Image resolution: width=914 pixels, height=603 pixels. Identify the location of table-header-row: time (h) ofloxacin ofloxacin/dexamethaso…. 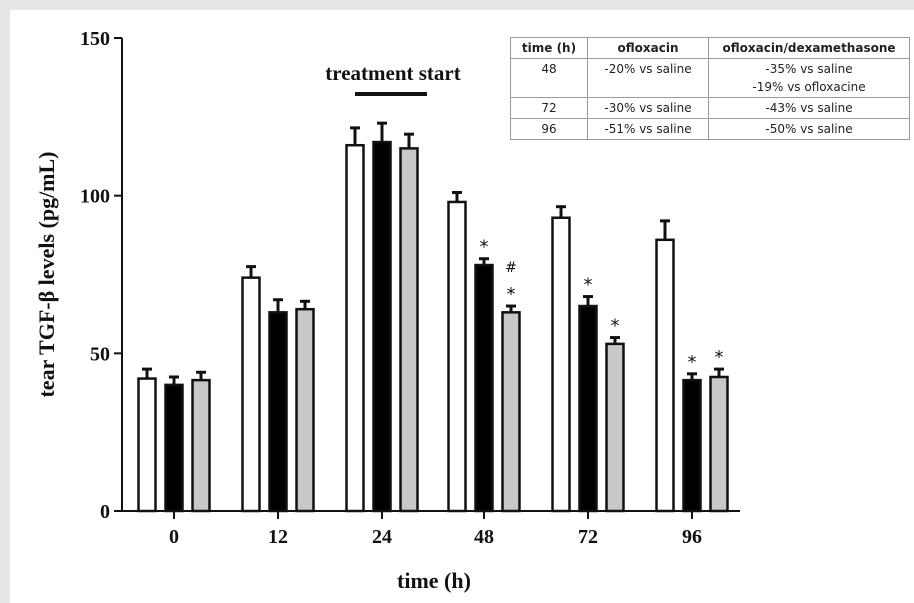
(710, 48).